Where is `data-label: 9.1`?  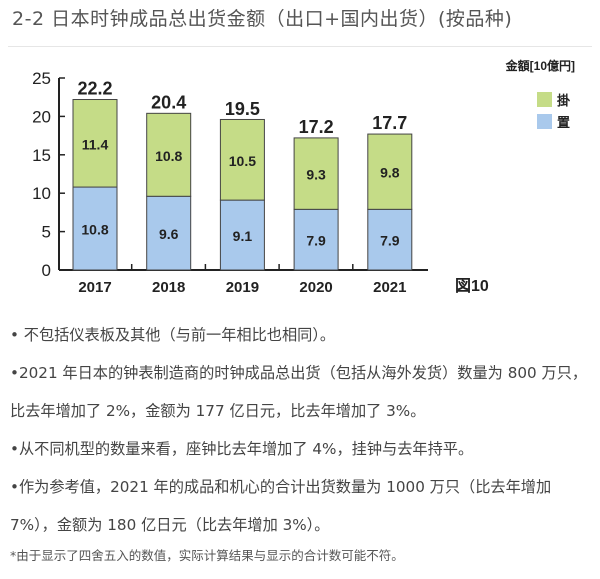 data-label: 9.1 is located at coordinates (243, 236).